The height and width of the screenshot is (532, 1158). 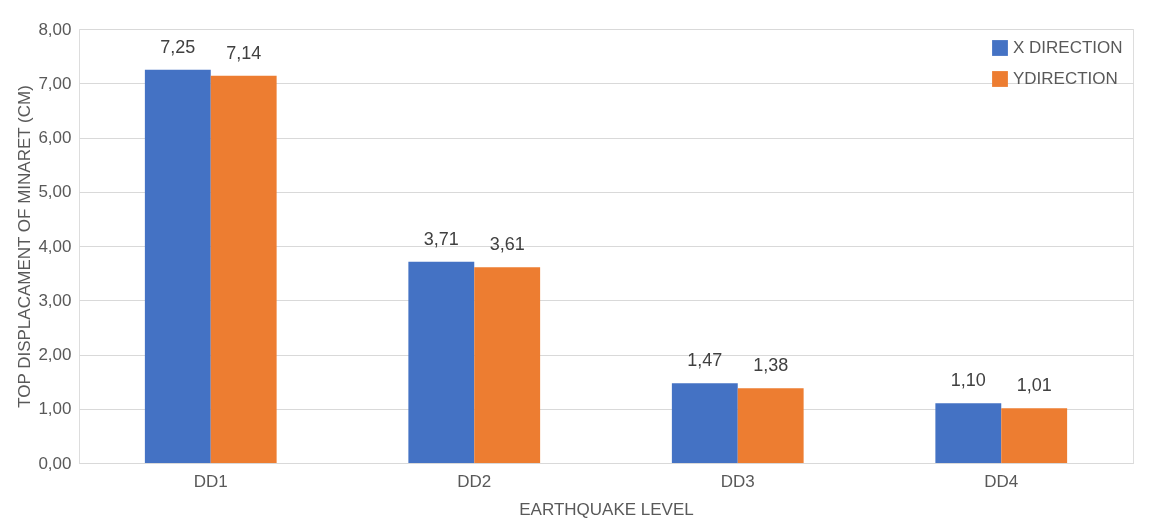 I want to click on y-tick-label: 0,00, so click(x=55, y=463).